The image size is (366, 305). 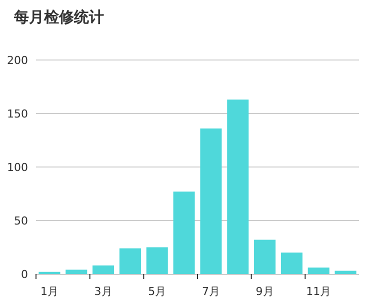 I want to click on x-tick-label: 9月, so click(x=265, y=291).